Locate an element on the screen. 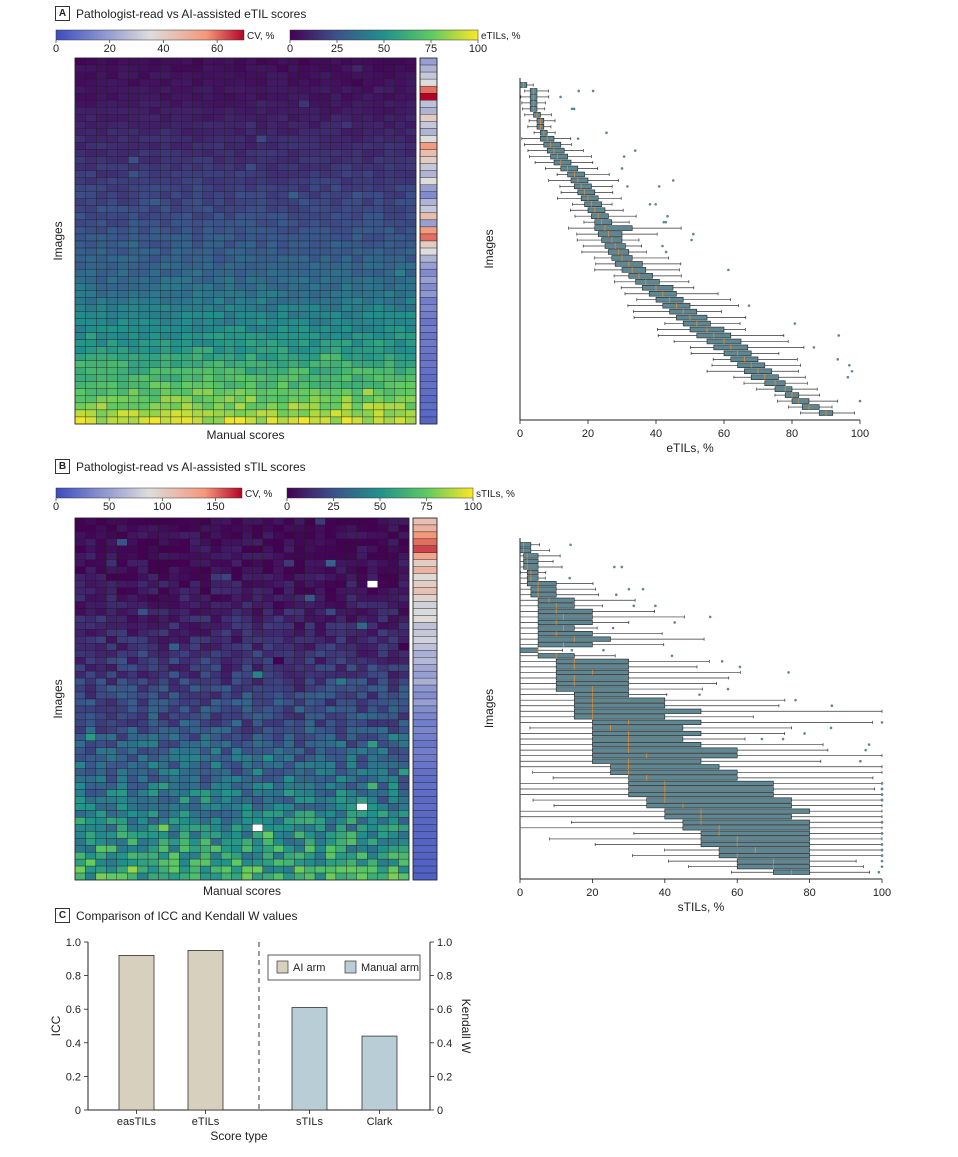 This screenshot has height=1157, width=958. boxplot-x-tick-label: 100 is located at coordinates (882, 893).